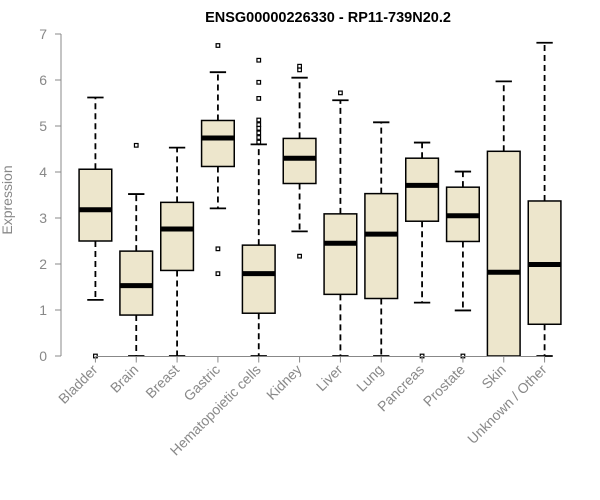 This screenshot has width=600, height=500. I want to click on x-tick-label: Lung, so click(369, 377).